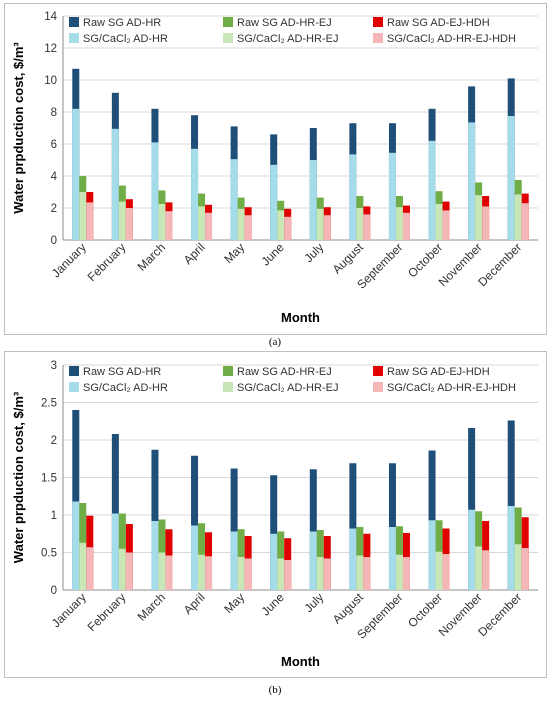  Describe the element at coordinates (151, 606) in the screenshot. I see `x-tick-label: March` at that location.